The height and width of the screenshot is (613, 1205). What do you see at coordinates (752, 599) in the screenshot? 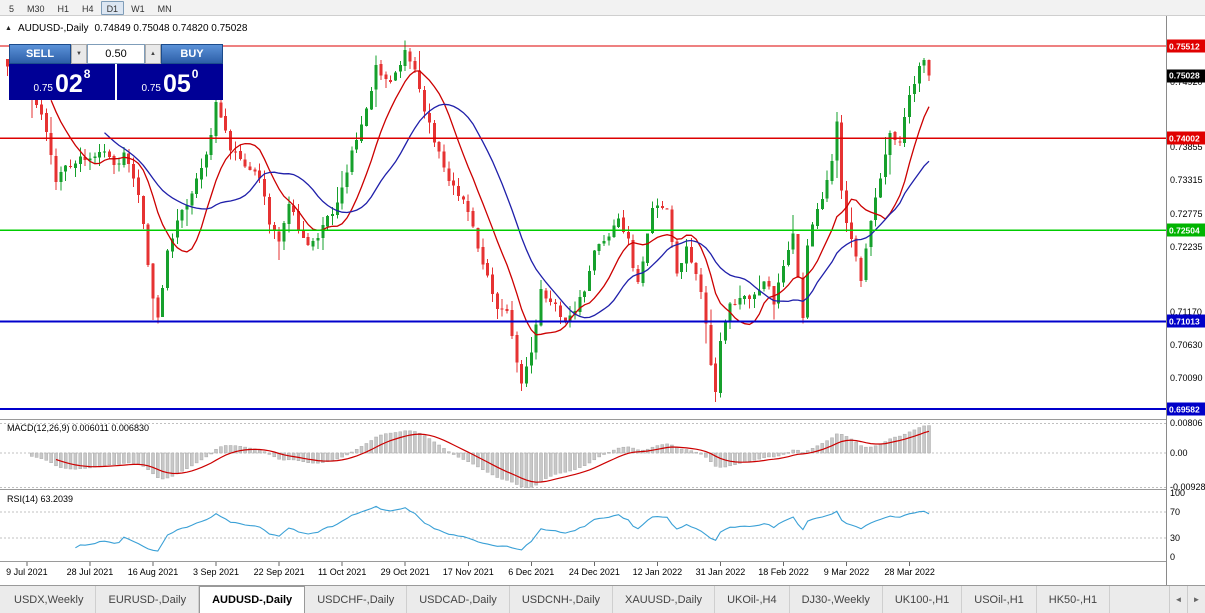
I see `chart-tab-ukoil-h4: UKOil-,H4` at bounding box center [752, 599].